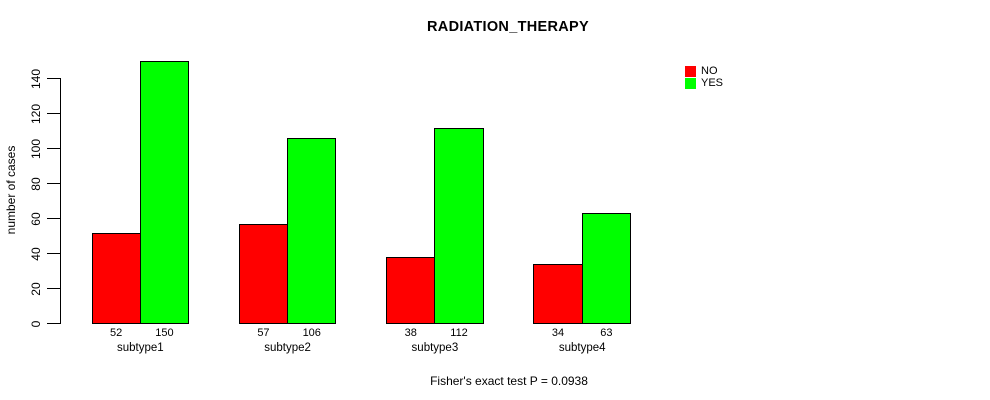  I want to click on y-axis-tick-label: 140, so click(36, 78).